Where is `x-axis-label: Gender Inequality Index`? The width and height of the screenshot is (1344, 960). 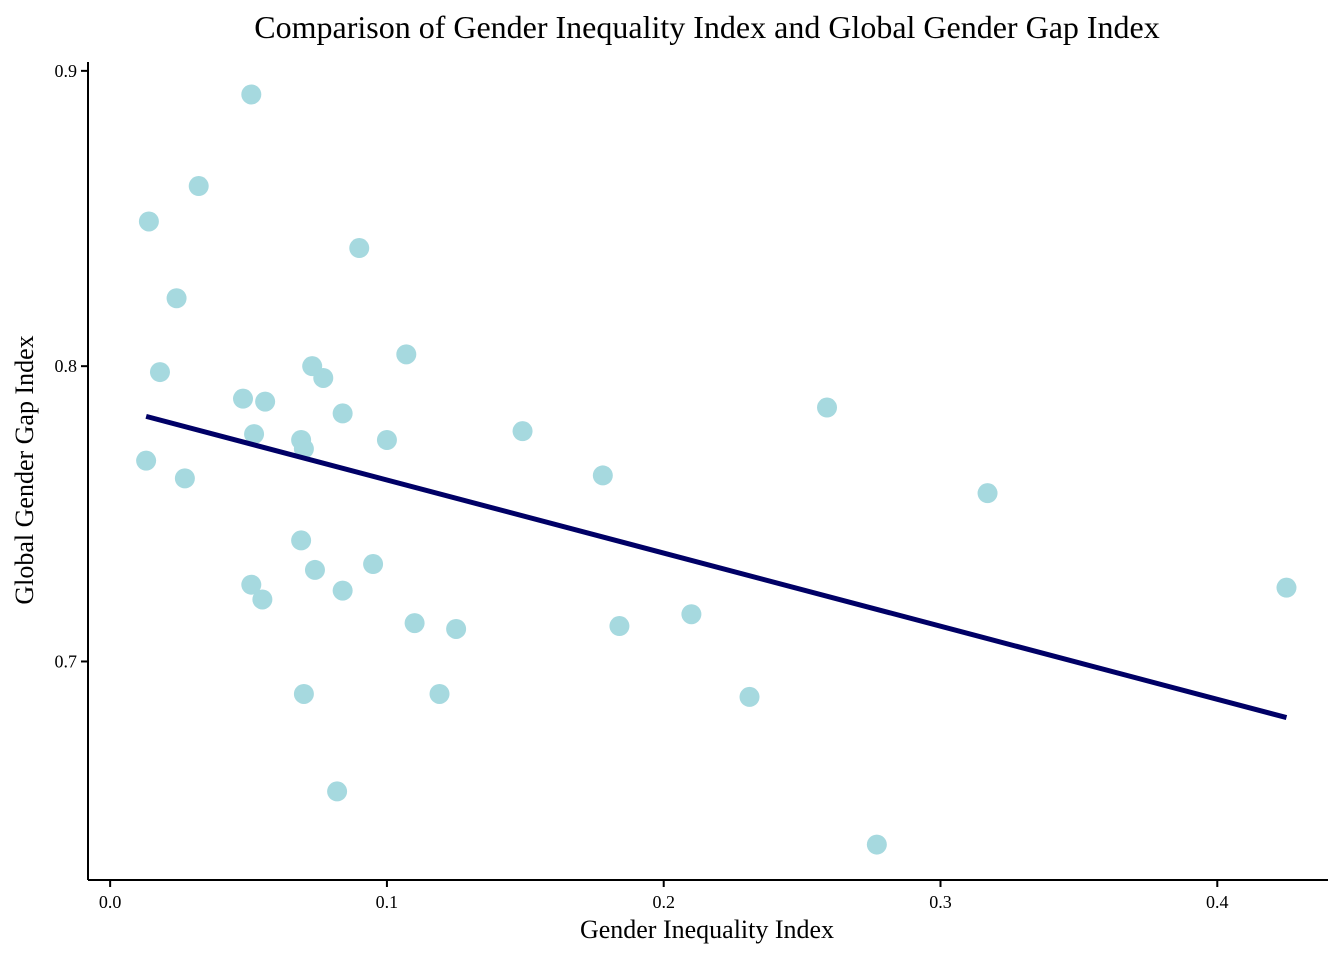
x-axis-label: Gender Inequality Index is located at coordinates (707, 929).